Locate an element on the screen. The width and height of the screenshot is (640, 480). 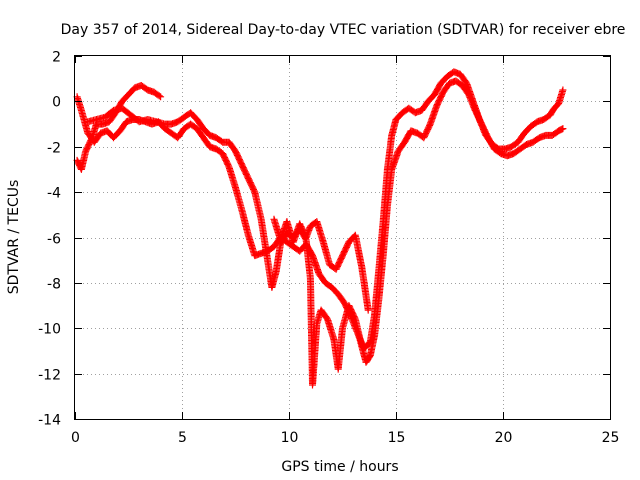
y-tick-label: -4 is located at coordinates (54, 194).